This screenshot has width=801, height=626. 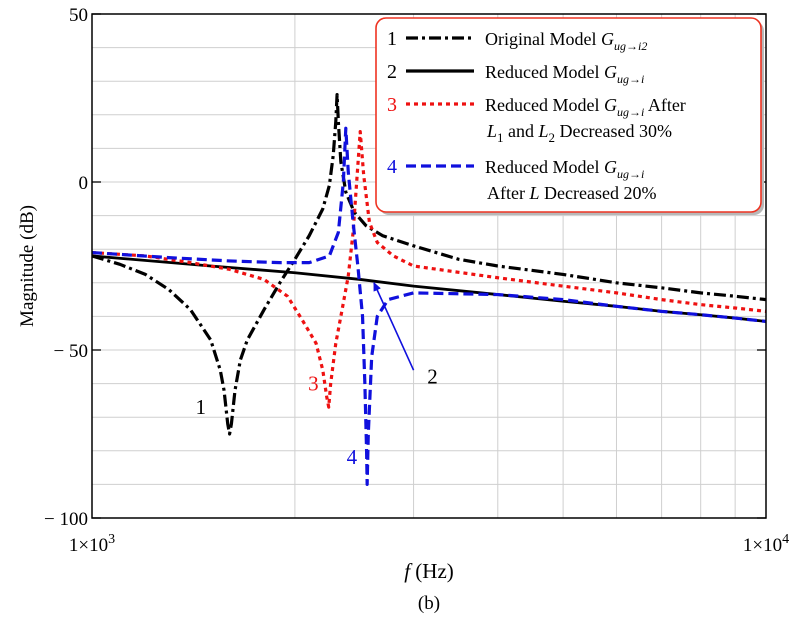 What do you see at coordinates (201, 407) in the screenshot?
I see `annotation-label-1: 1` at bounding box center [201, 407].